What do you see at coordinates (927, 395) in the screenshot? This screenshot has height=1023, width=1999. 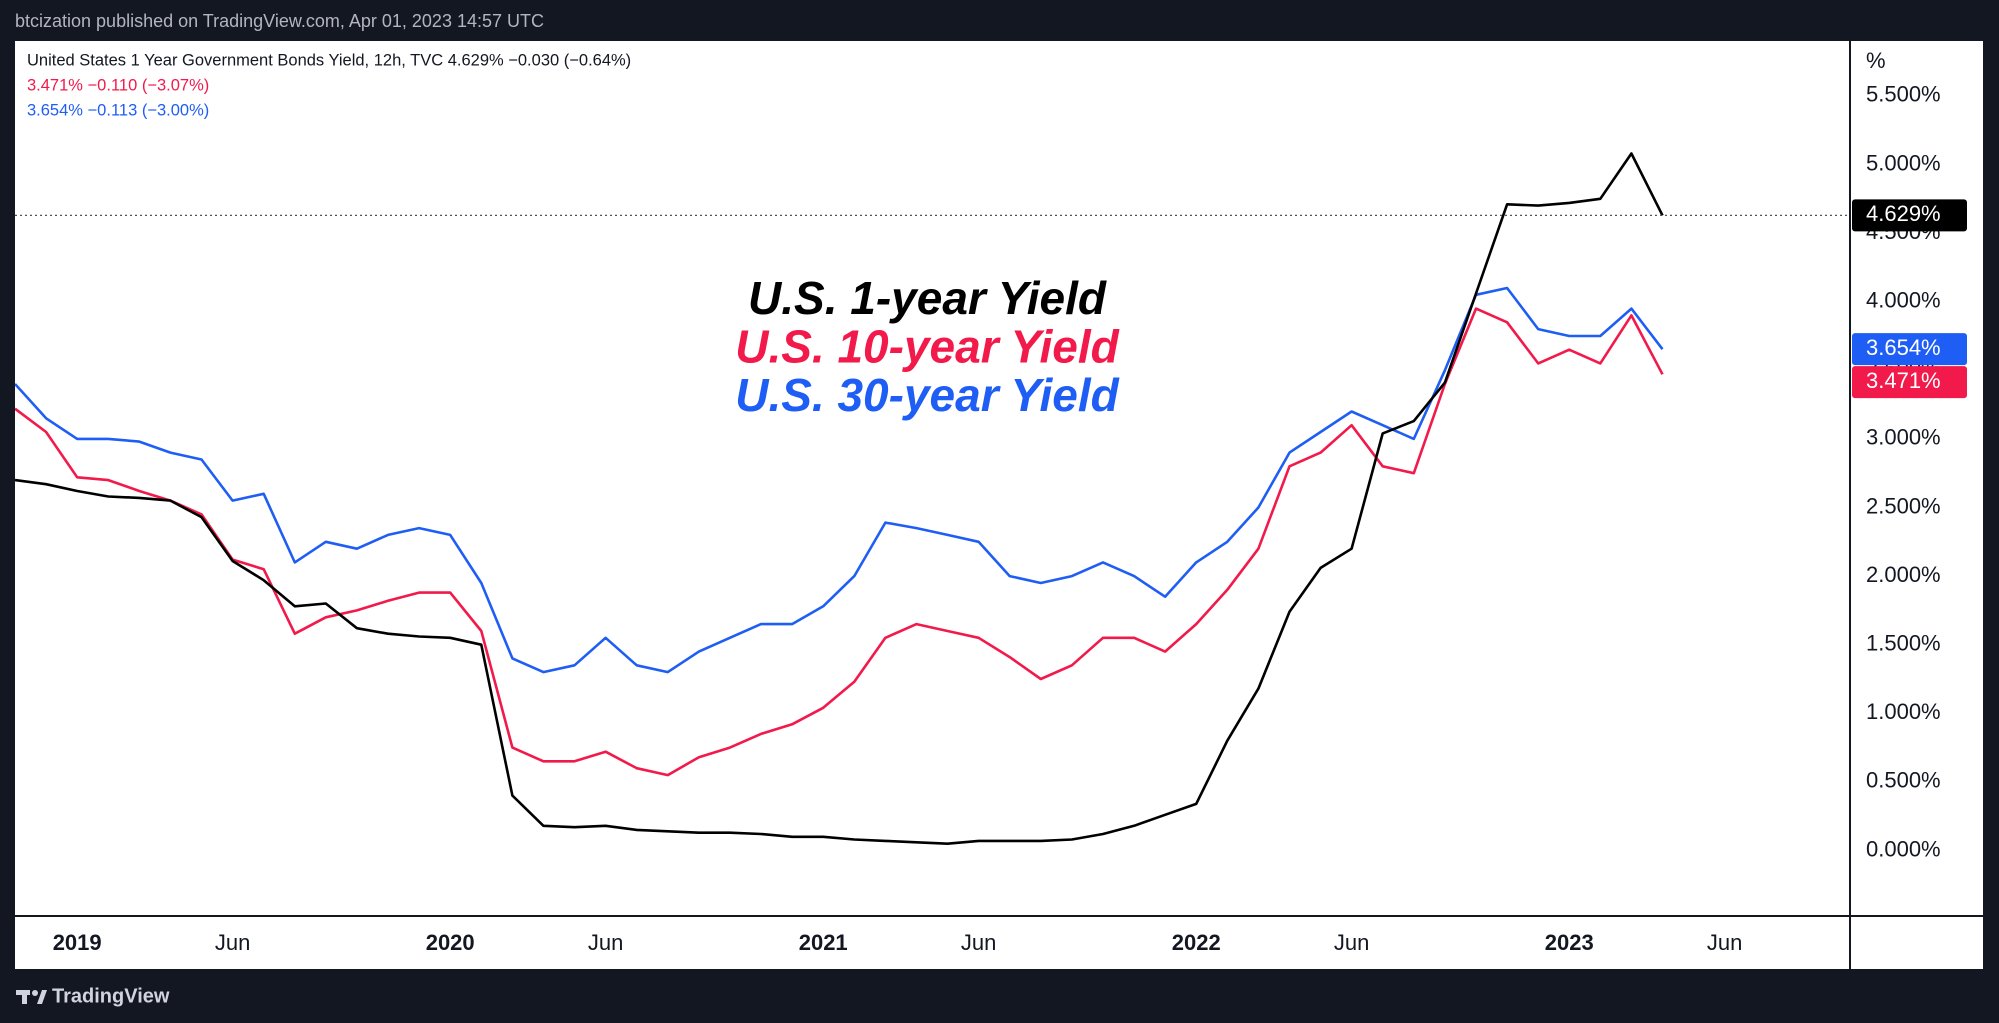 I see `legend-entry: U.S. 30-year Yield` at bounding box center [927, 395].